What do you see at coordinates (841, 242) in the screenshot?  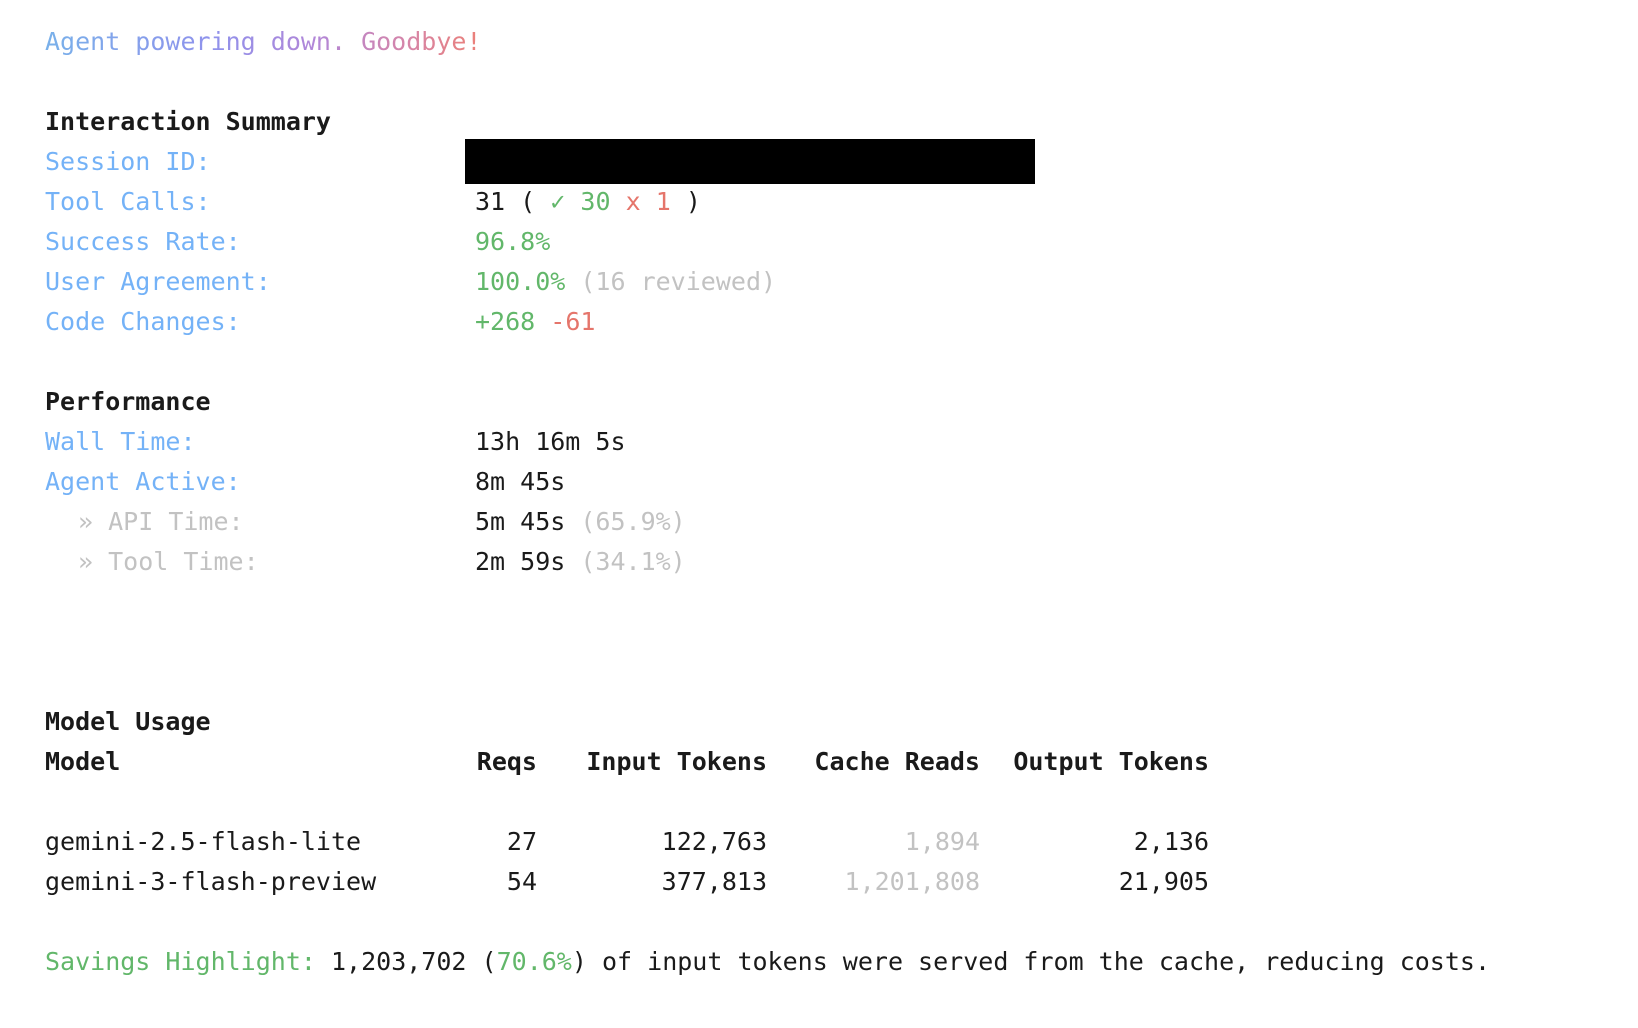 I see `success-rate-row: Success Rate: 96.8%` at bounding box center [841, 242].